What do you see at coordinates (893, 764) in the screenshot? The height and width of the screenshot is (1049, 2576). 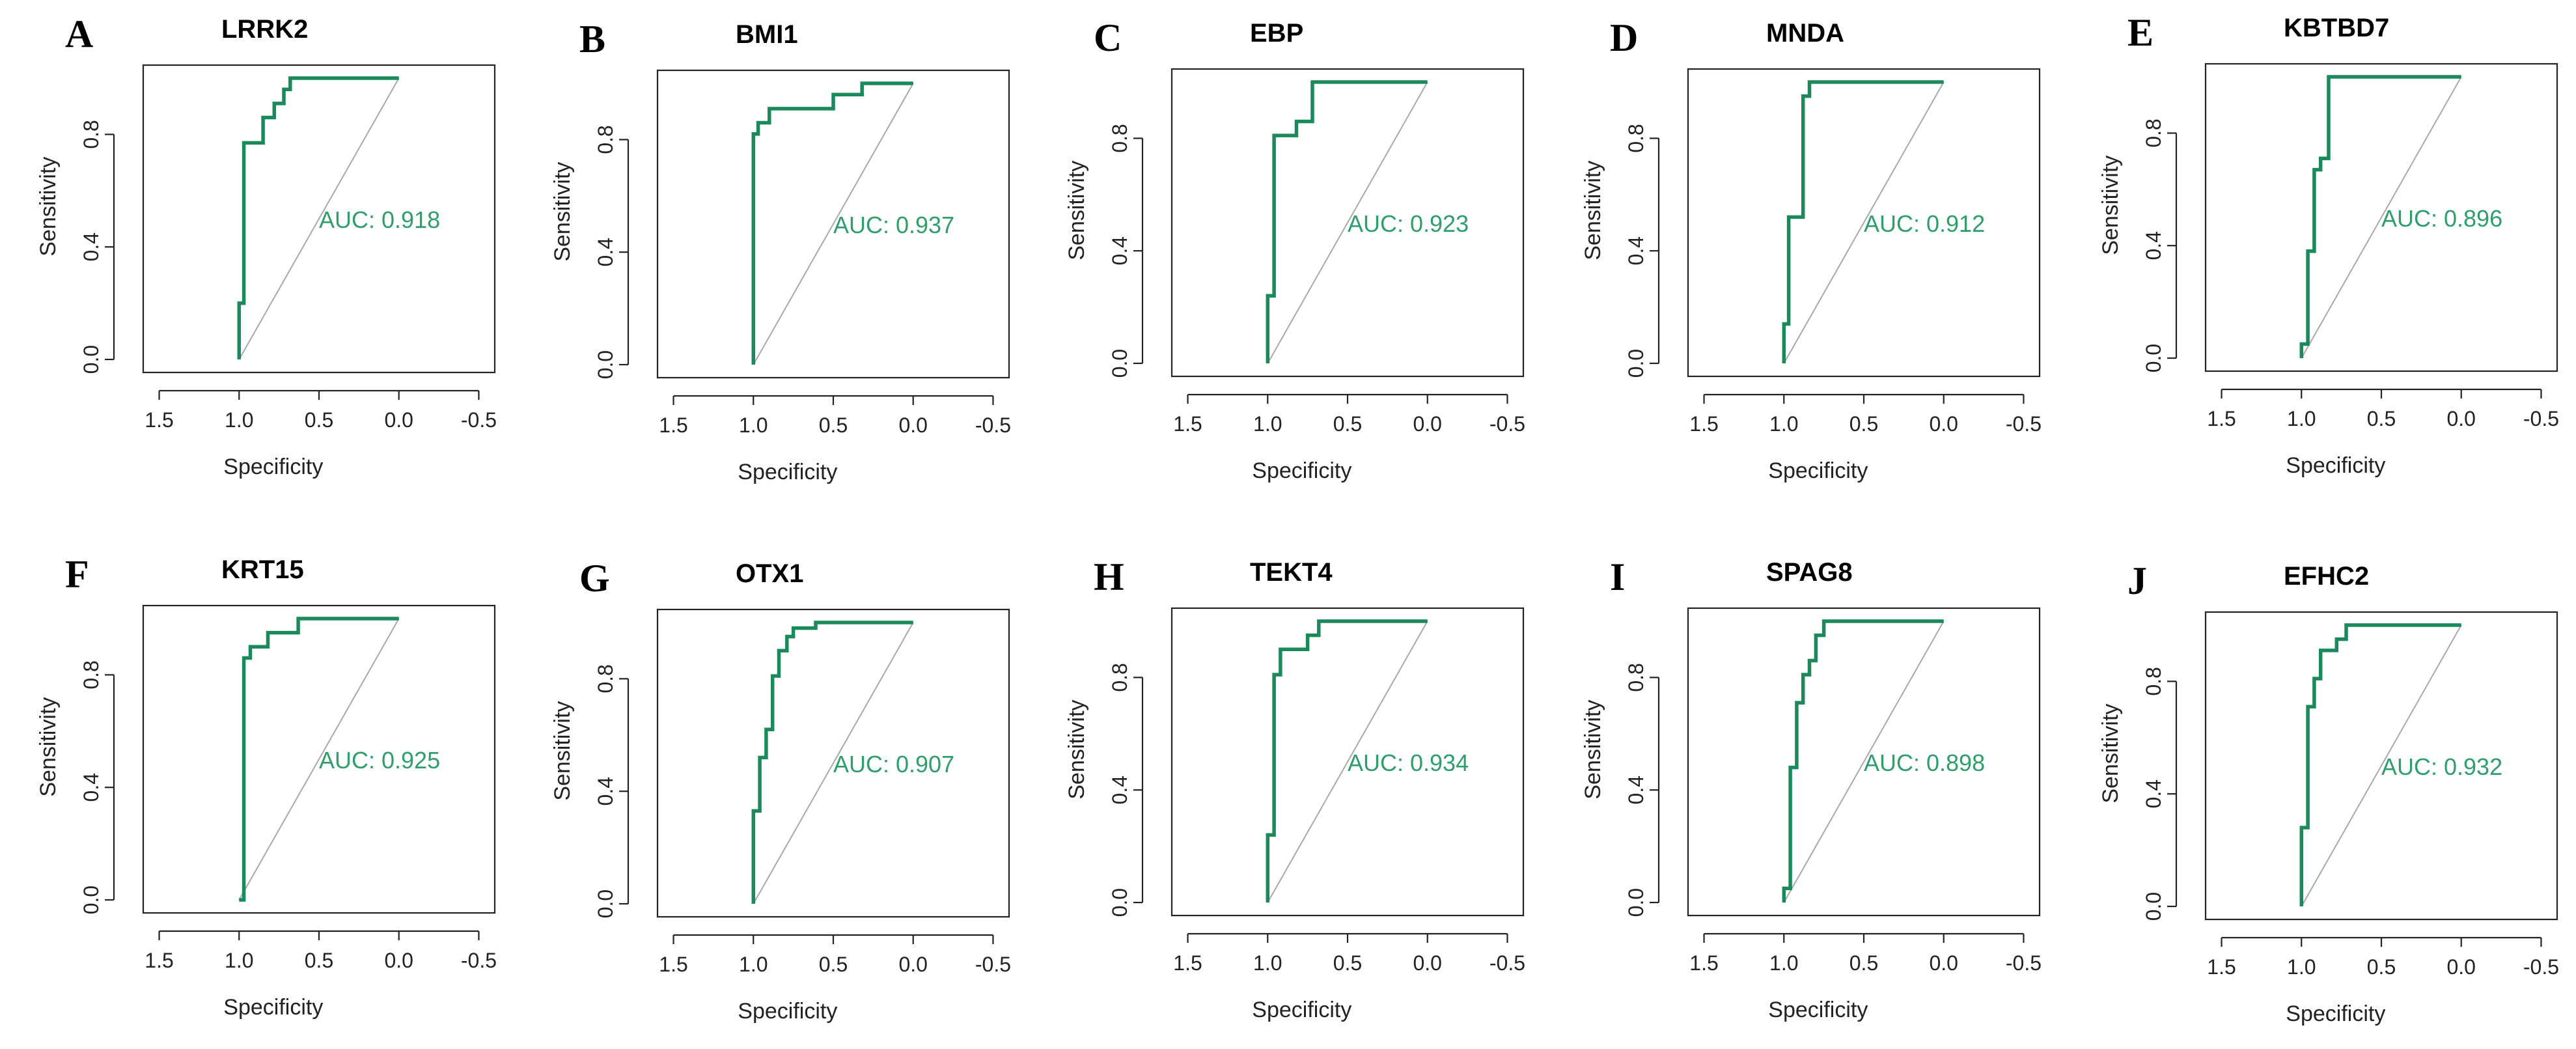 I see `auc-label: AUC: 0.907` at bounding box center [893, 764].